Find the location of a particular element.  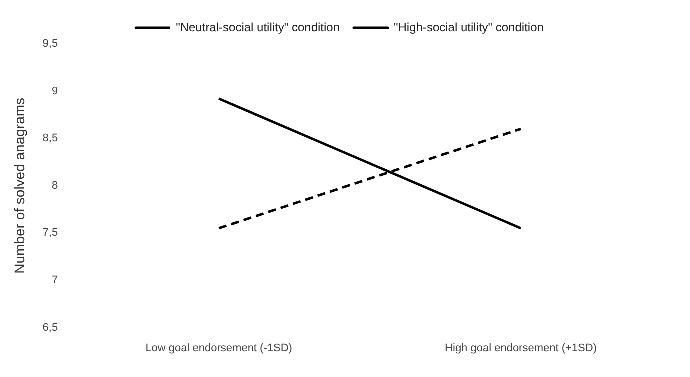

y-tick-label: 9 is located at coordinates (55, 91).